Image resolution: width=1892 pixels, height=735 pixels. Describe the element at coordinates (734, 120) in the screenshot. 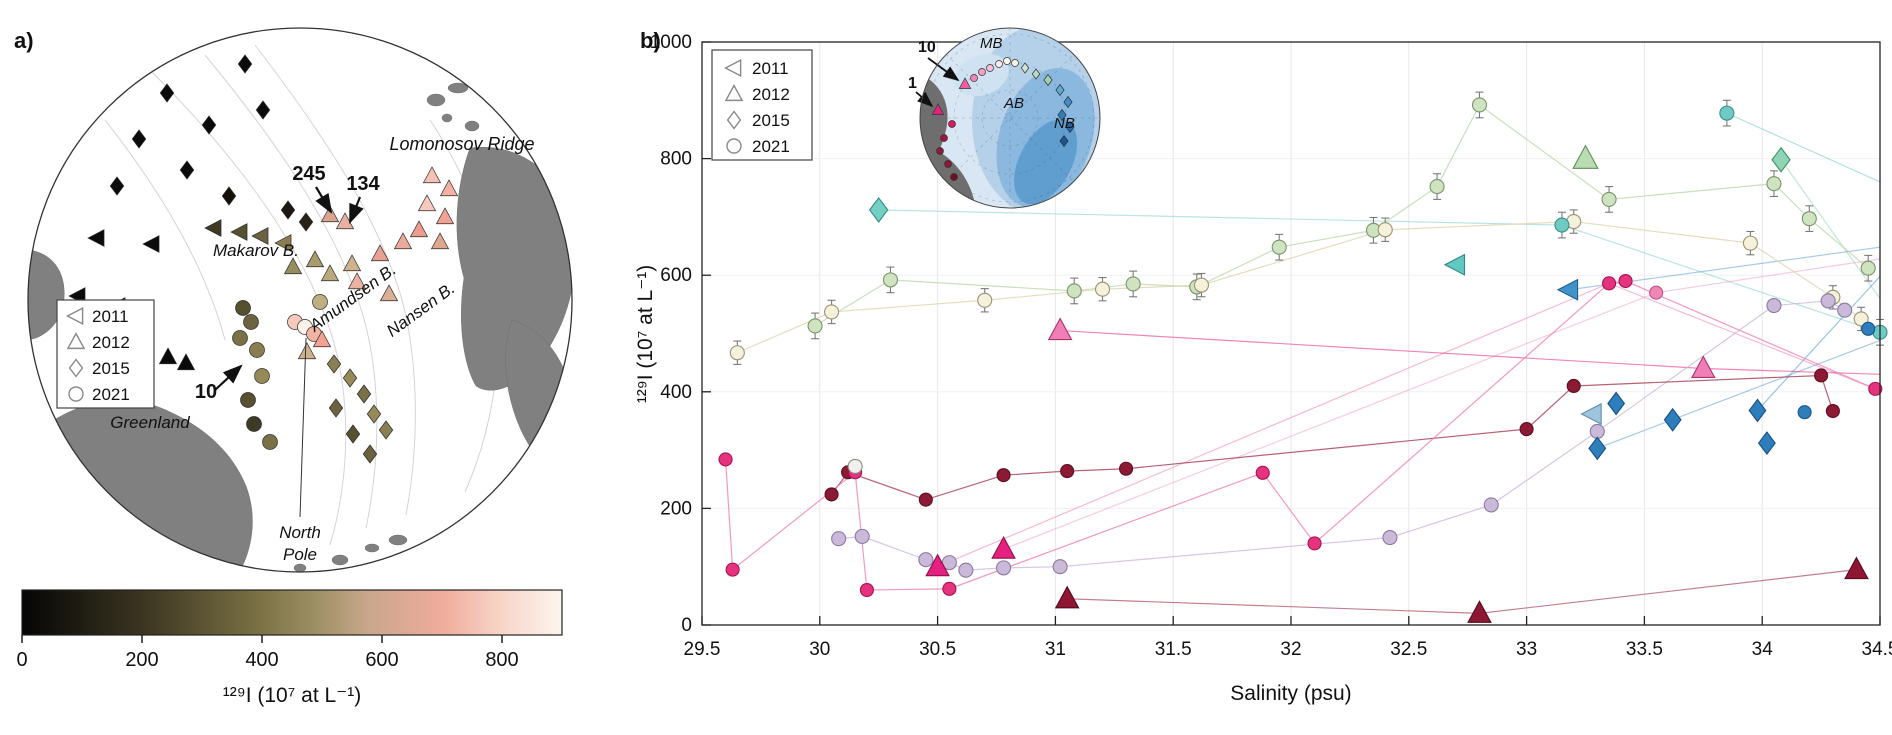

I see `legend-marker-2015` at that location.